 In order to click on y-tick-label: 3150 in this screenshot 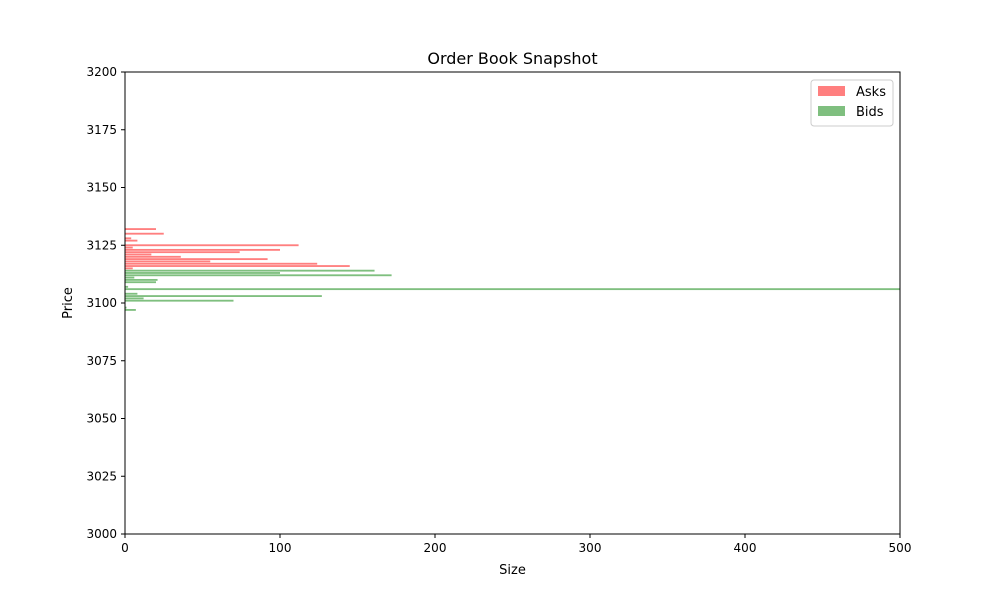, I will do `click(101, 188)`.